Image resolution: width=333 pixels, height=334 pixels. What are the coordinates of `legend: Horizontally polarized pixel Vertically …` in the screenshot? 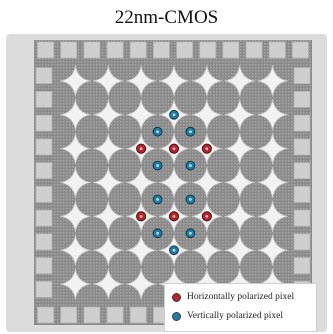 It's located at (240, 307).